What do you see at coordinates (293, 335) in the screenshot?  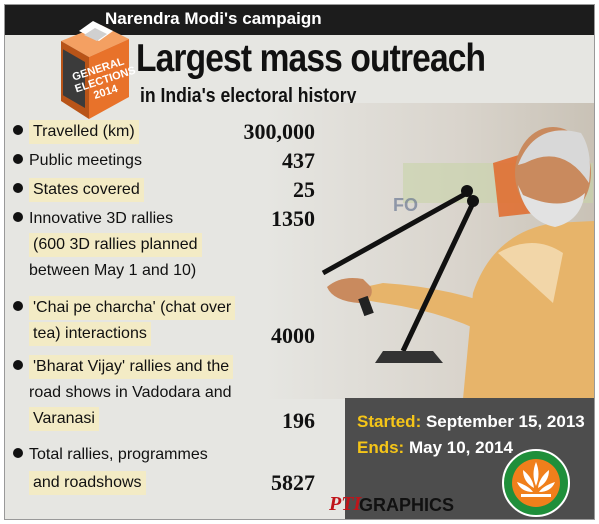 I see `stat-value: 4000` at bounding box center [293, 335].